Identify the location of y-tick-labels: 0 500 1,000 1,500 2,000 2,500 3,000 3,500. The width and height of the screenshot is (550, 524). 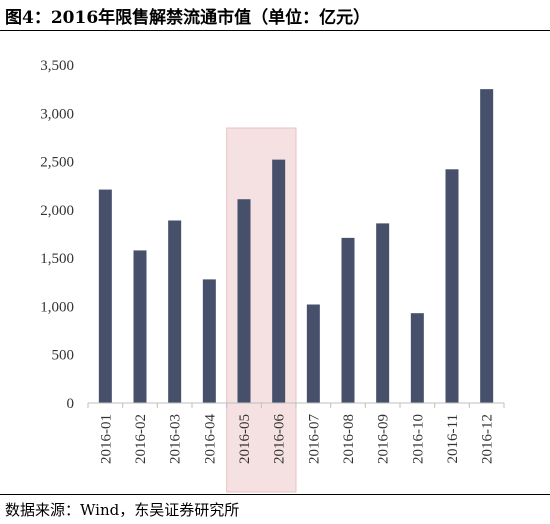
(57, 235).